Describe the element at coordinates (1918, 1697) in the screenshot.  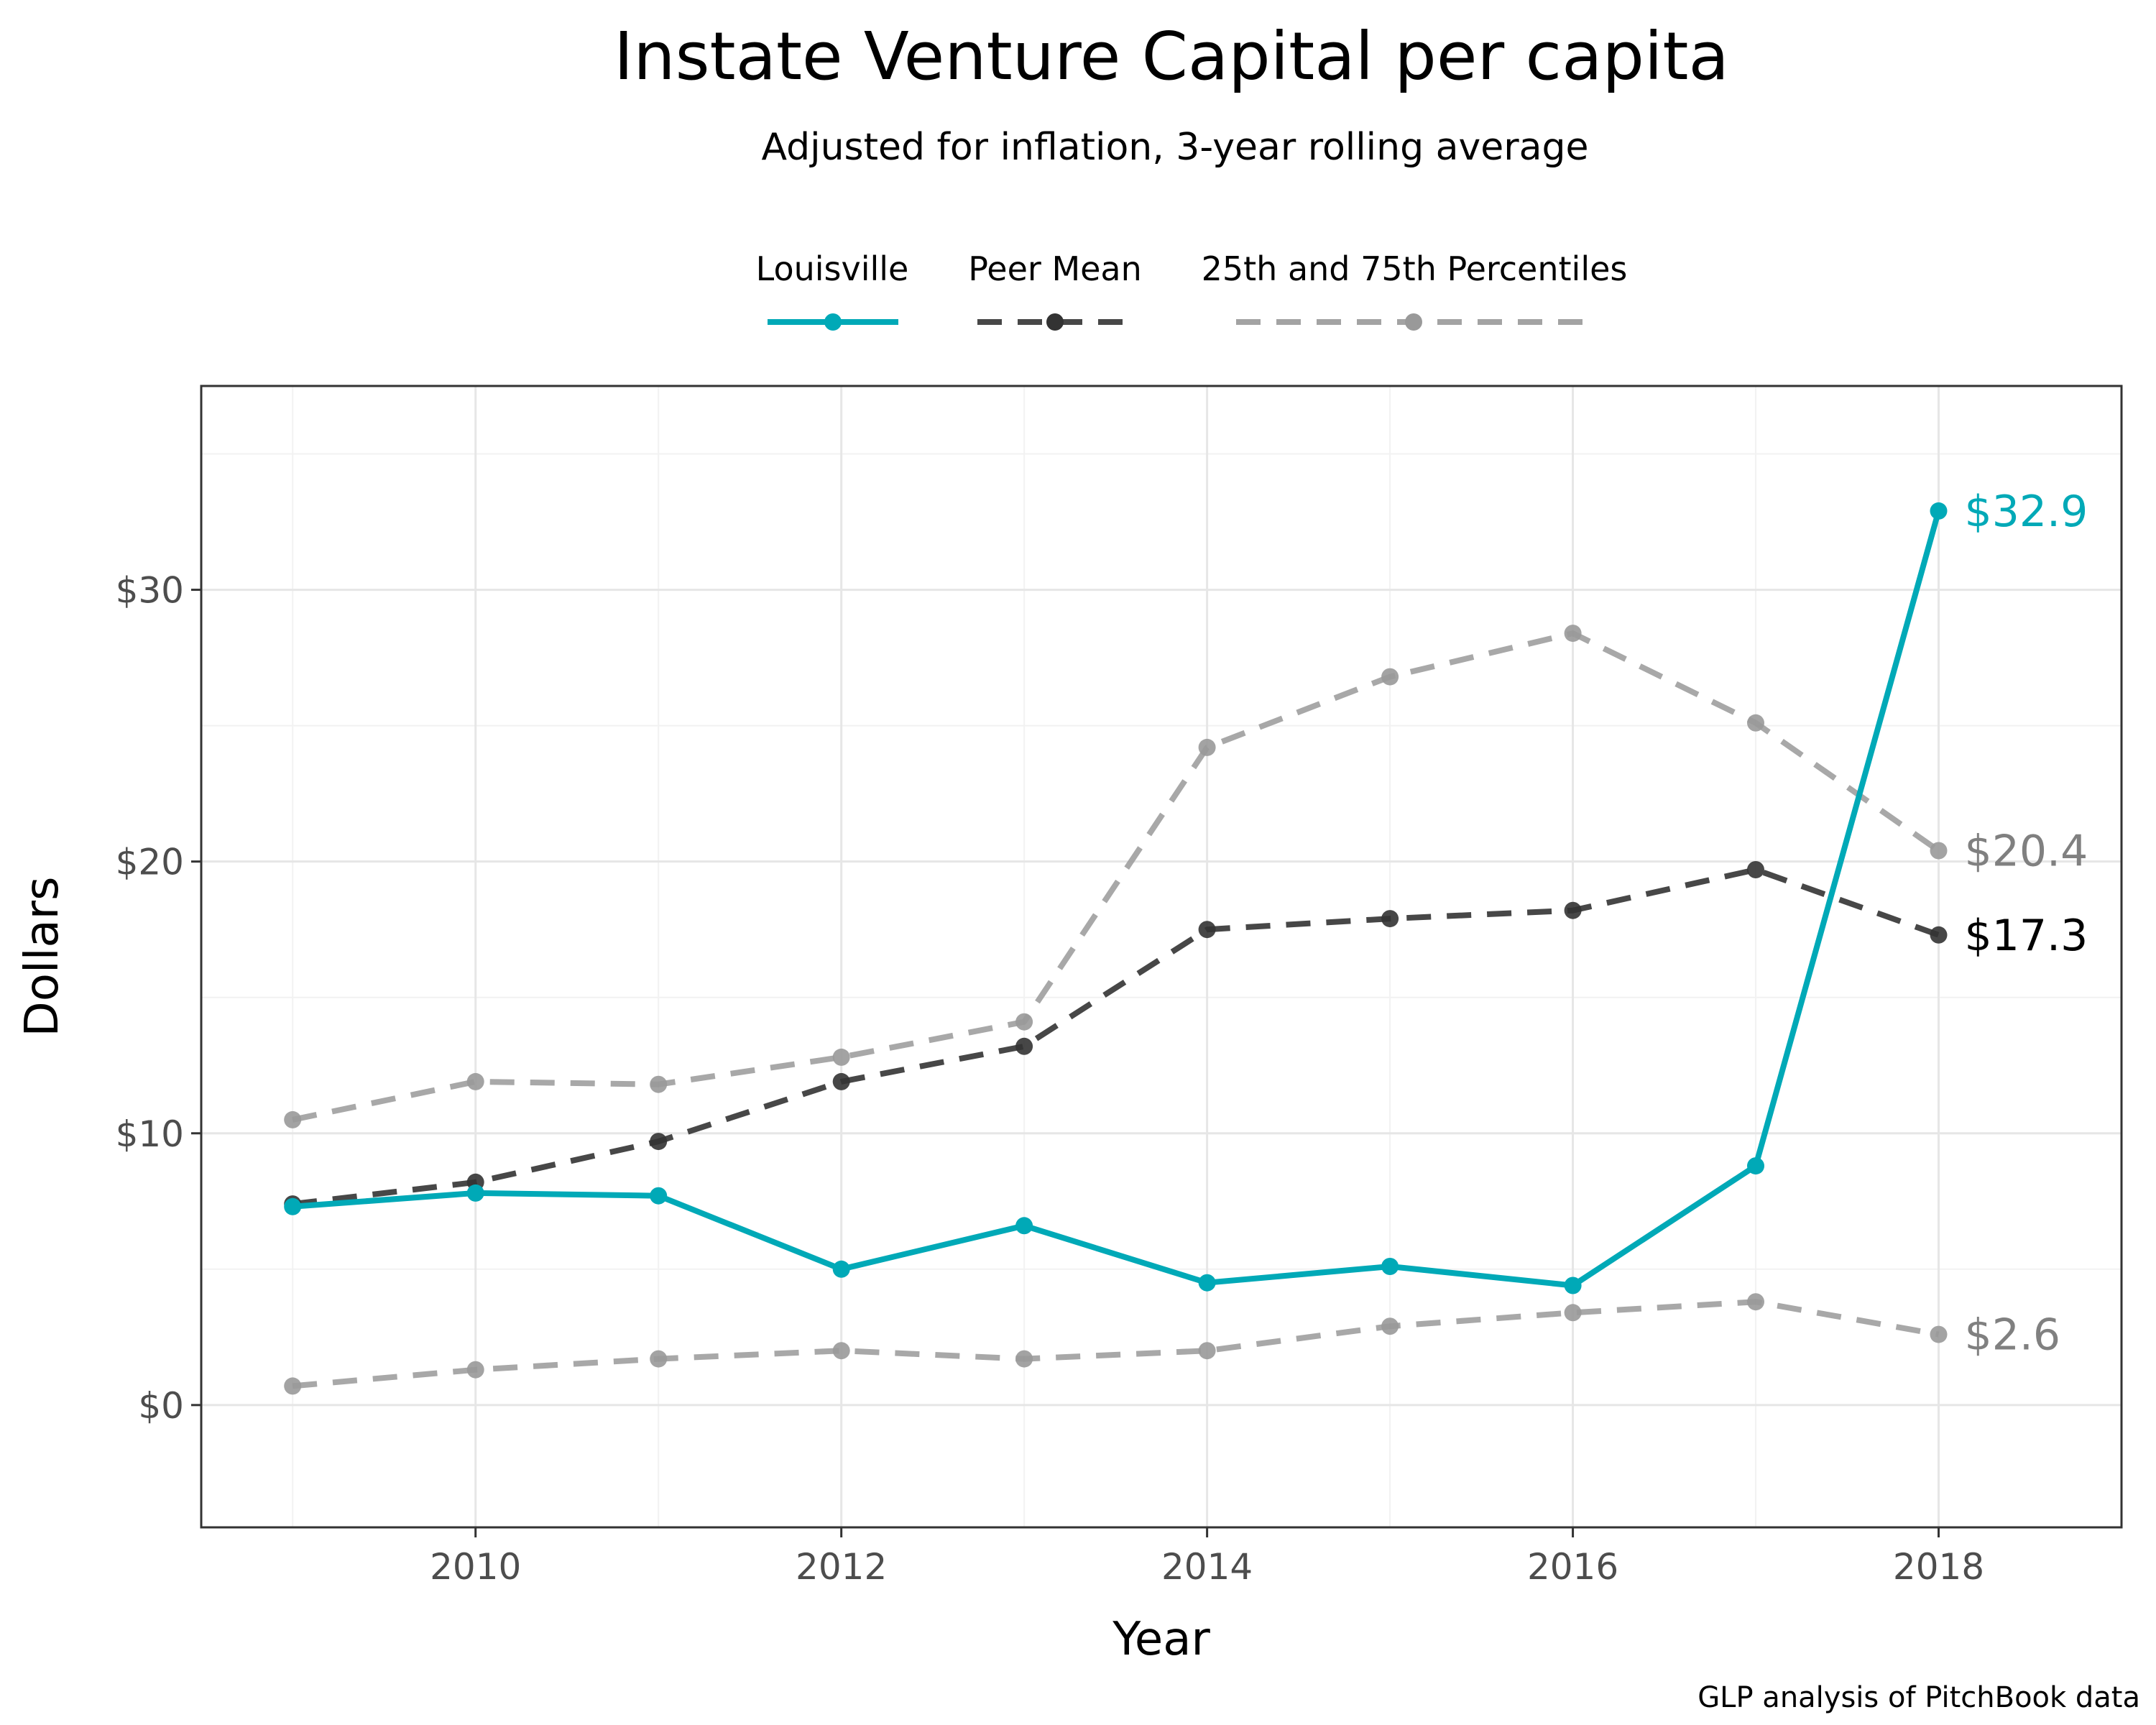
I see `caption: GLP analysis of PitchBook data` at that location.